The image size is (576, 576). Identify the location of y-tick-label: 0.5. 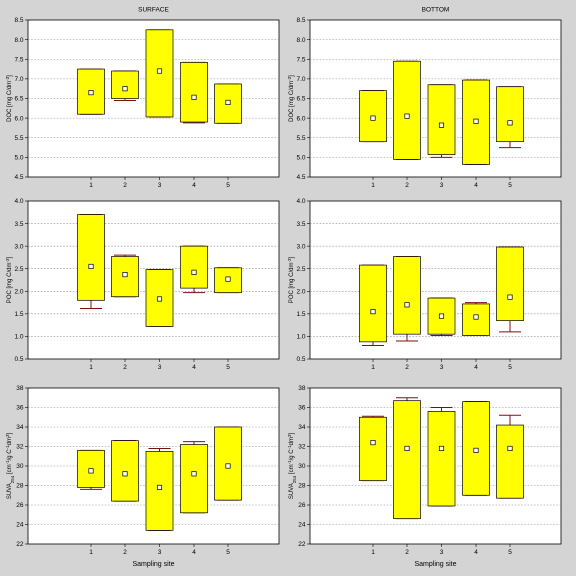
(300, 359).